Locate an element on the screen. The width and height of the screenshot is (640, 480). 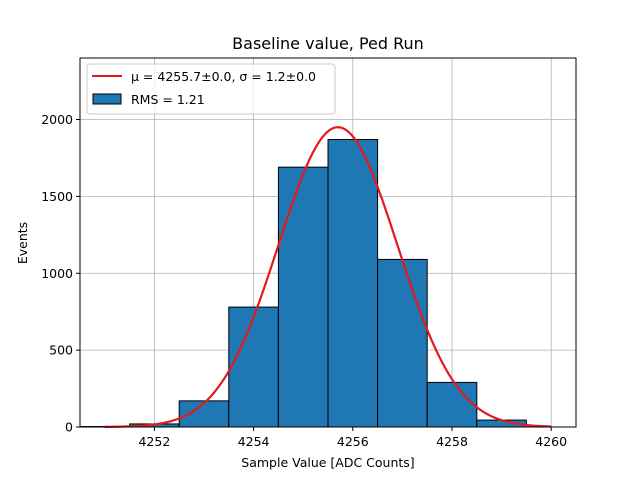
x-tick-label: 4260 is located at coordinates (551, 441).